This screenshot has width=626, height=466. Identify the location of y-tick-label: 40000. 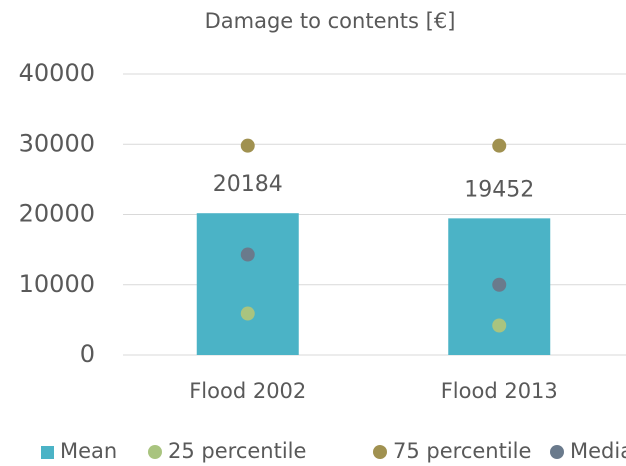
(57, 73).